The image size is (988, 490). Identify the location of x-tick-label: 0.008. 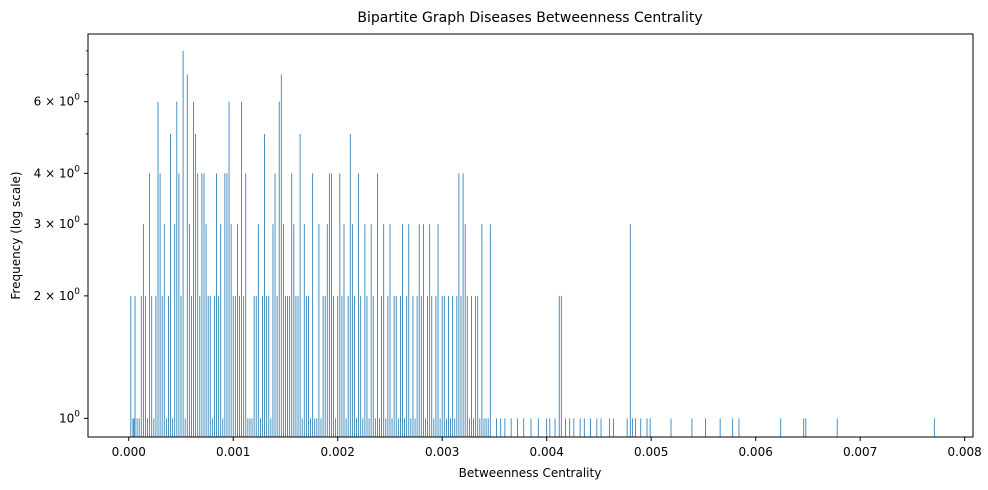
(964, 452).